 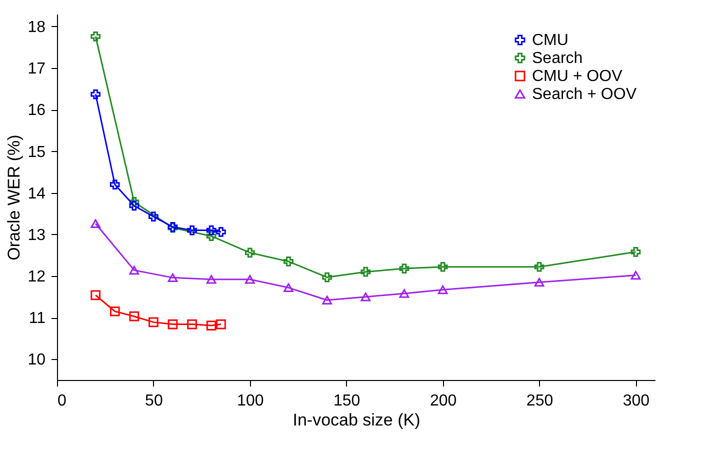 What do you see at coordinates (154, 401) in the screenshot?
I see `x-tick-label: 50` at bounding box center [154, 401].